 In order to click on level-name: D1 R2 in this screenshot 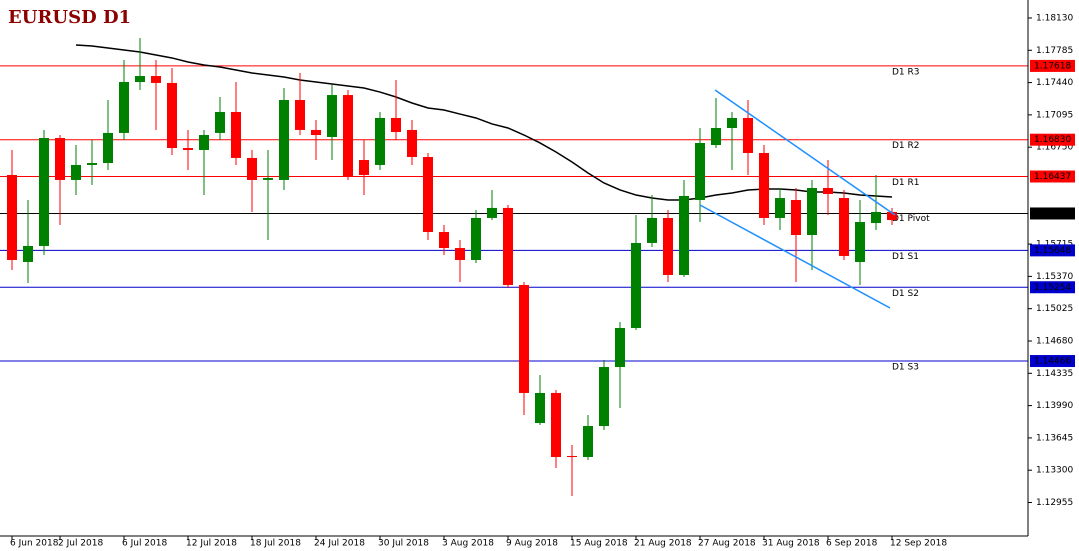, I will do `click(906, 146)`.